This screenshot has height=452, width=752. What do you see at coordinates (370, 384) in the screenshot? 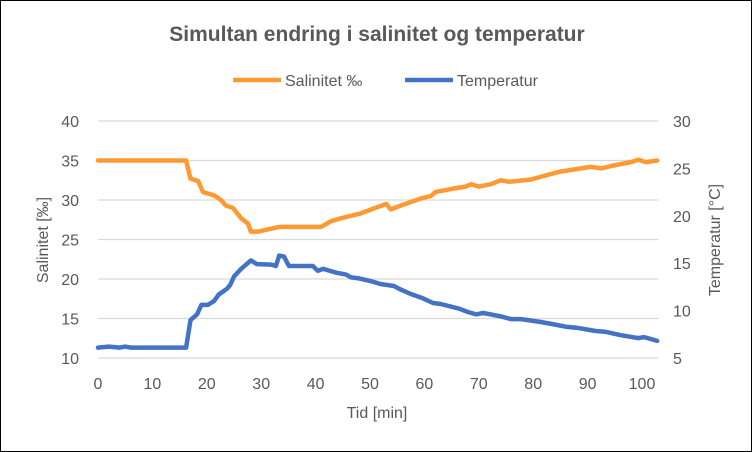
I see `x-tick-label: 50` at bounding box center [370, 384].